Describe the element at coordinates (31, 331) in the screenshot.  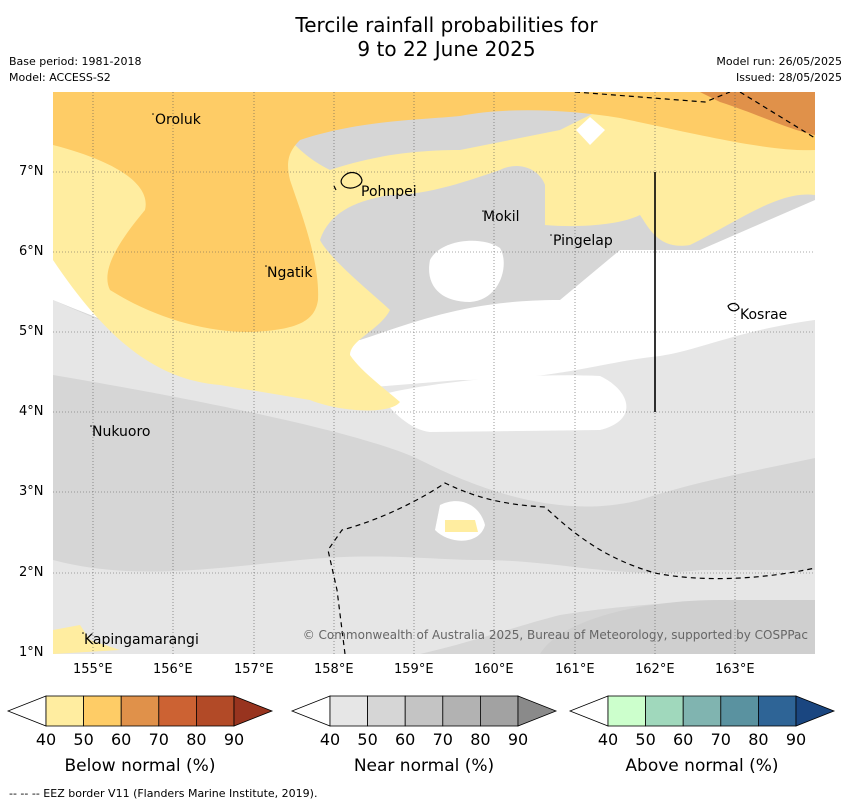
I see `lat-tick-5n: 5°N` at that location.